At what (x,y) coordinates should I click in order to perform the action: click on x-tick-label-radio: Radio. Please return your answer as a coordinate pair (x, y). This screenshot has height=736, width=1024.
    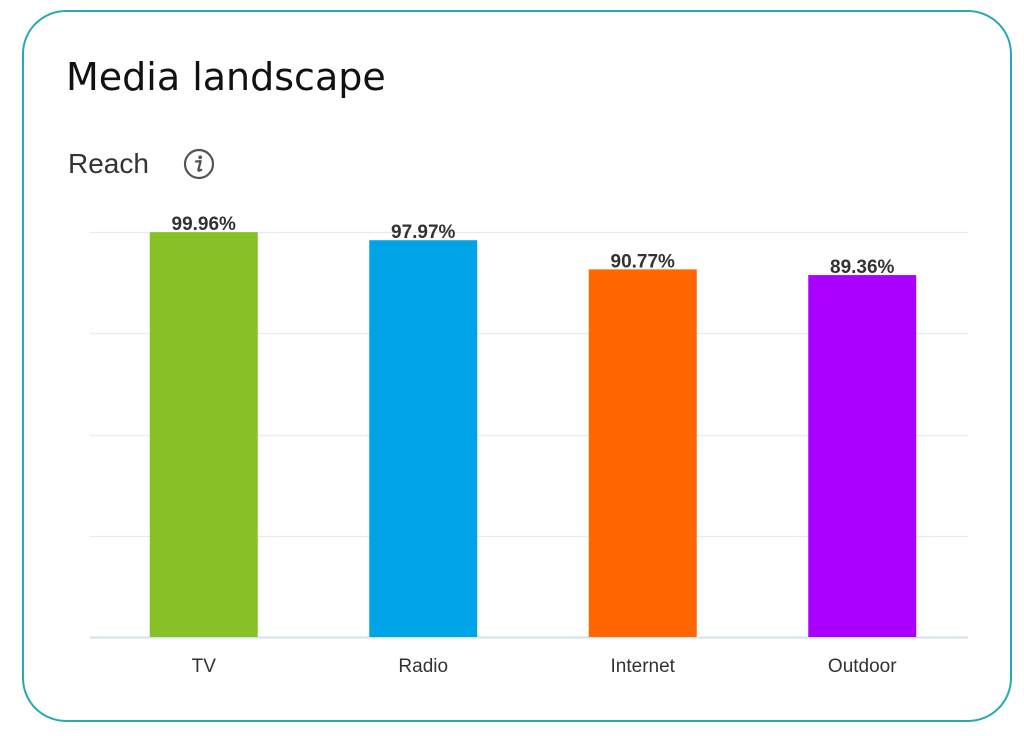
    Looking at the image, I should click on (423, 666).